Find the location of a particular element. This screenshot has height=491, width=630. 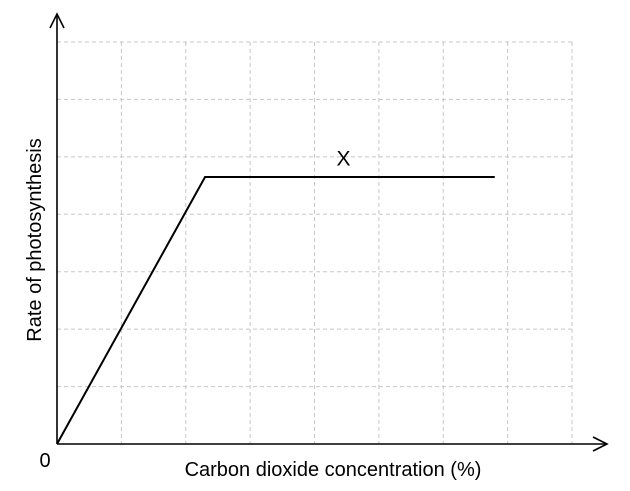

annotations-group: X is located at coordinates (343, 158).